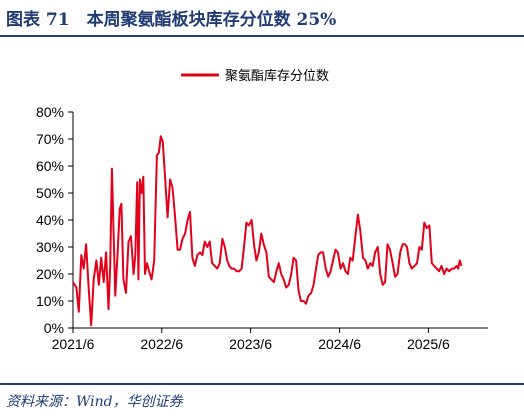 Image resolution: width=524 pixels, height=416 pixels. Describe the element at coordinates (54, 328) in the screenshot. I see `y-tick-label: 0%` at that location.